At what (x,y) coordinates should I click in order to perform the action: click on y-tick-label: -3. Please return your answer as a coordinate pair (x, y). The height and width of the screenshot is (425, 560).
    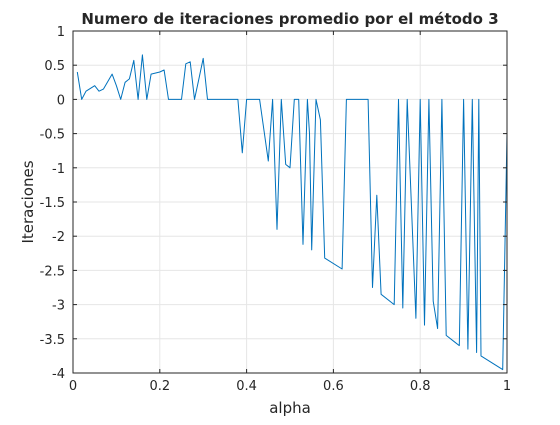
    Looking at the image, I should click on (58, 306).